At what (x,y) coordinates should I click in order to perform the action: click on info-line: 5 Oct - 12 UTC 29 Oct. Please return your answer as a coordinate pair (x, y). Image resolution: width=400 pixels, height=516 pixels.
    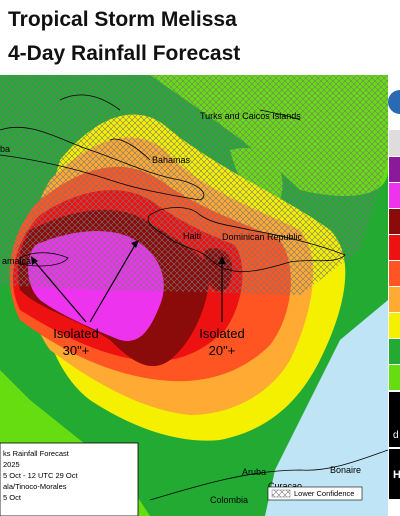
    Looking at the image, I should click on (41, 475).